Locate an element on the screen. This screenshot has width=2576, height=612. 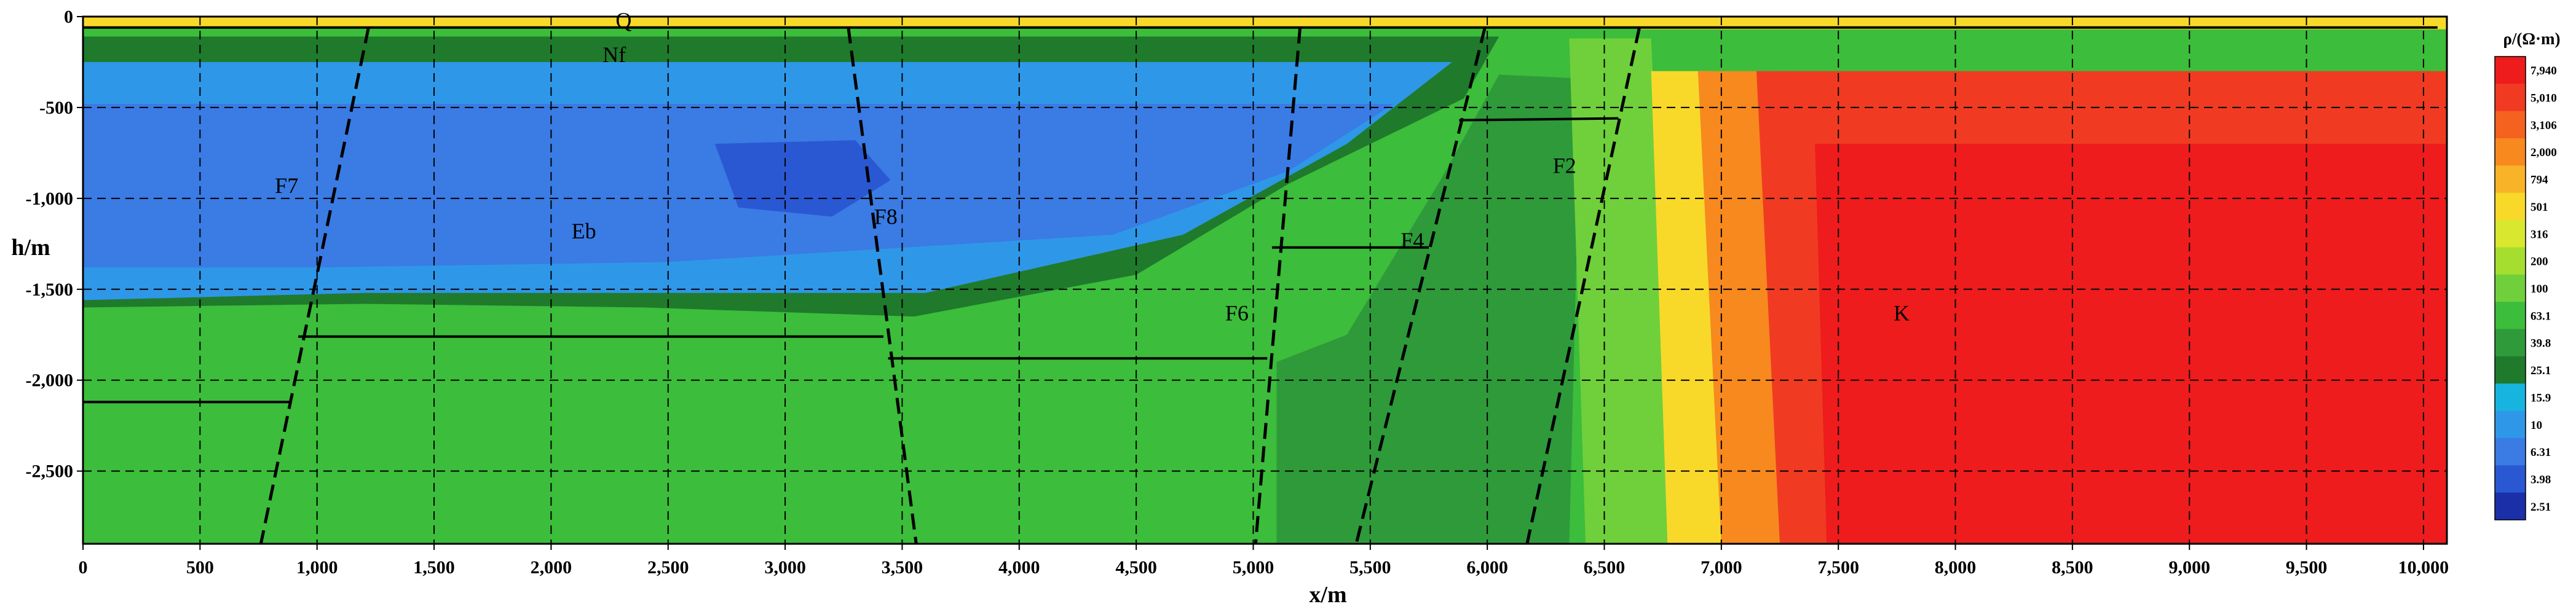
colorbar-label: 200 is located at coordinates (2540, 262).